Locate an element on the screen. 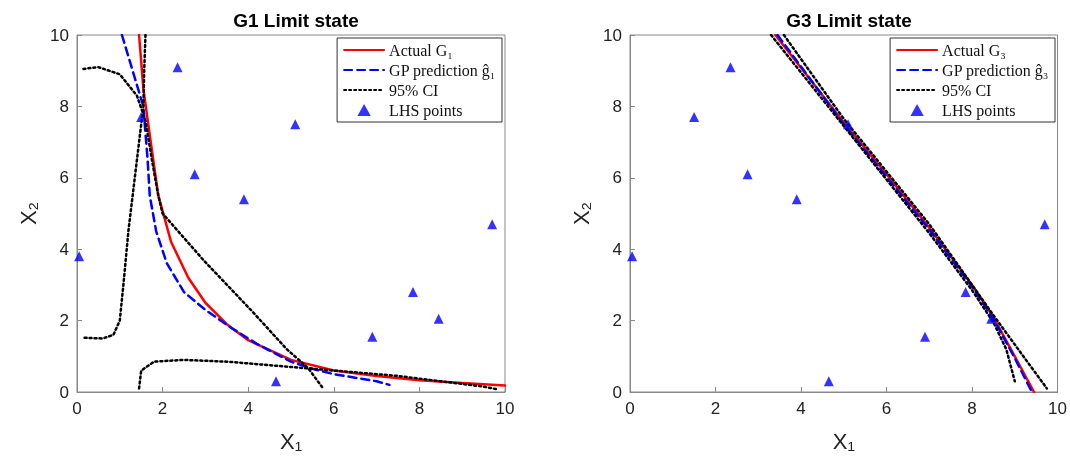 The height and width of the screenshot is (459, 1070). legend-label: Actual G₃ is located at coordinates (974, 50).